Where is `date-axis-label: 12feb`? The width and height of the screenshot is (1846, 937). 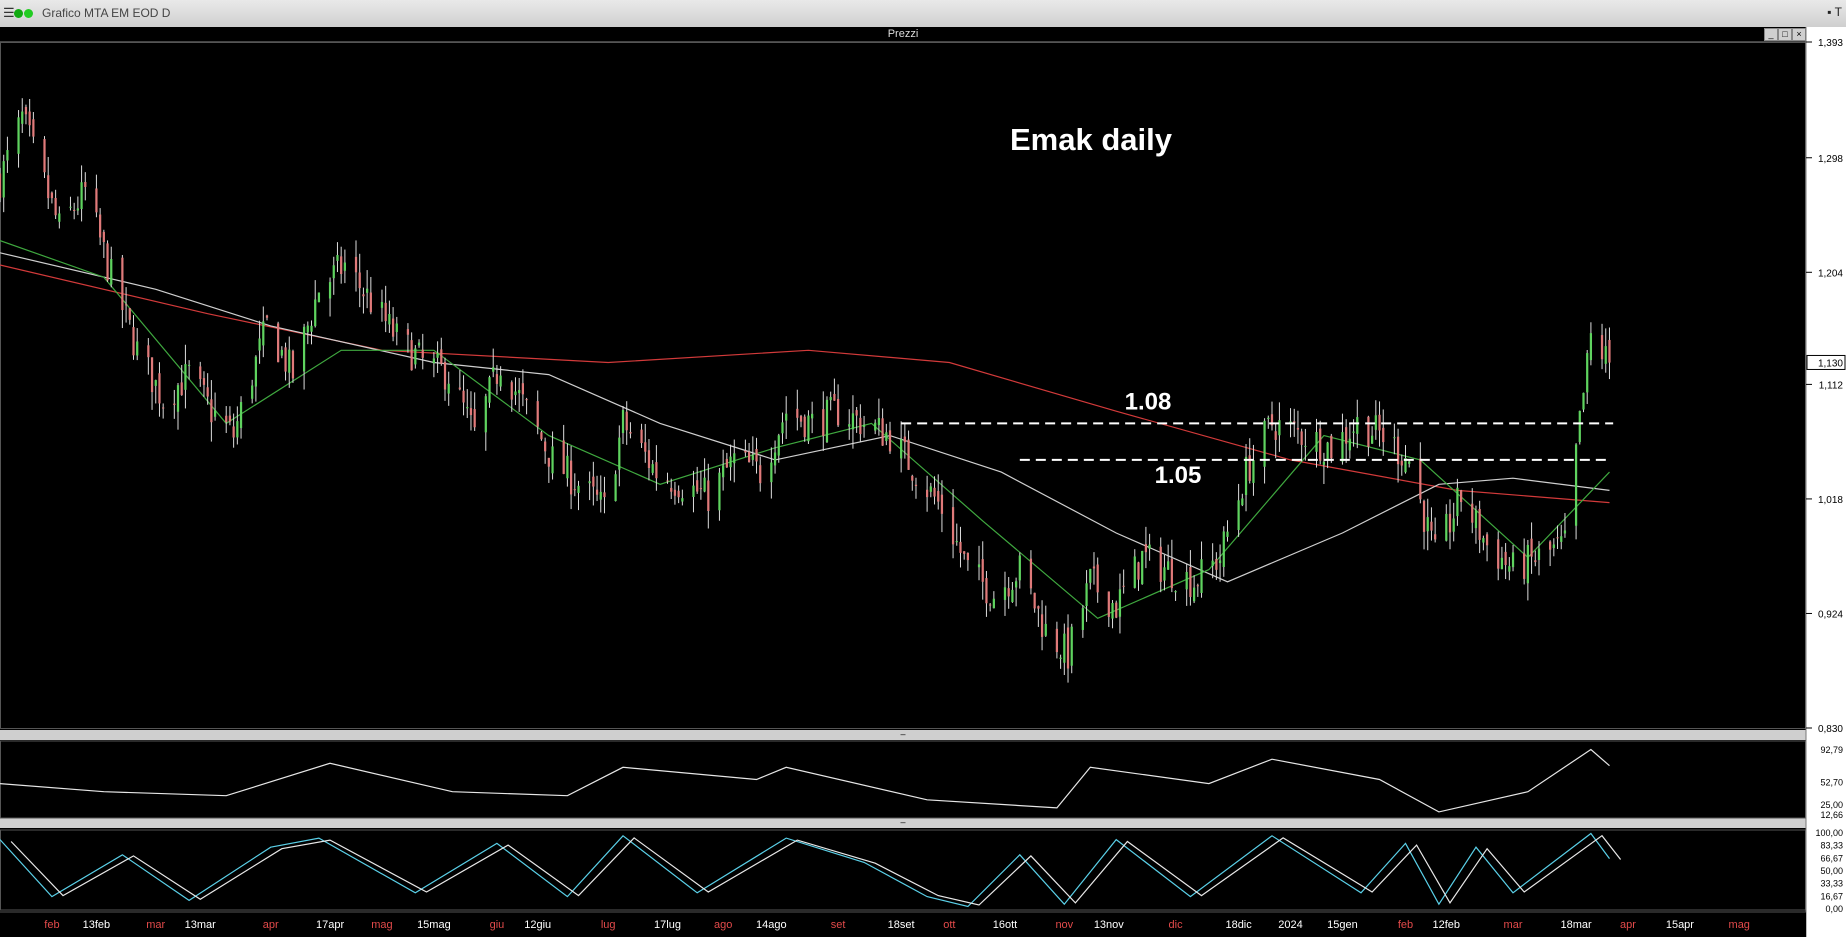 date-axis-label: 12feb is located at coordinates (1447, 925).